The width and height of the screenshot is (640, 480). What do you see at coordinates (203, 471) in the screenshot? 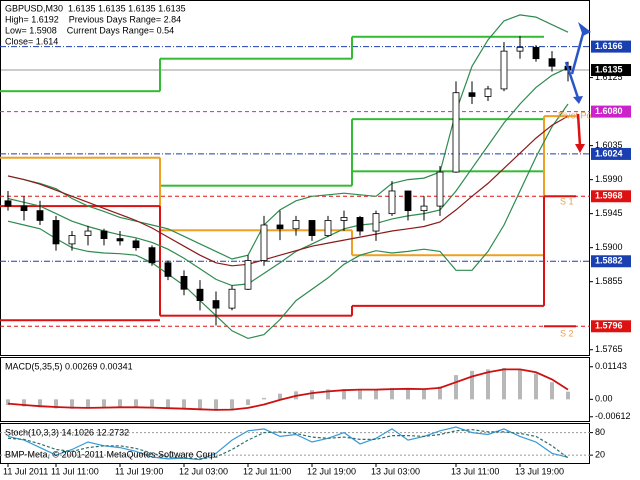
I see `x-tick-label: 12 Jul 03:00` at bounding box center [203, 471].